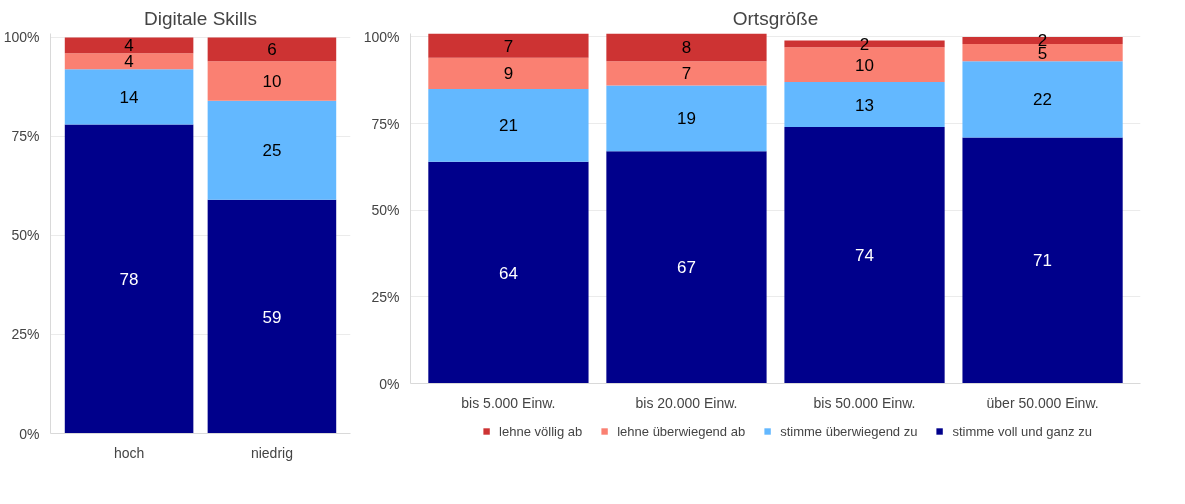 The width and height of the screenshot is (1185, 504). I want to click on data-label: 6, so click(272, 50).